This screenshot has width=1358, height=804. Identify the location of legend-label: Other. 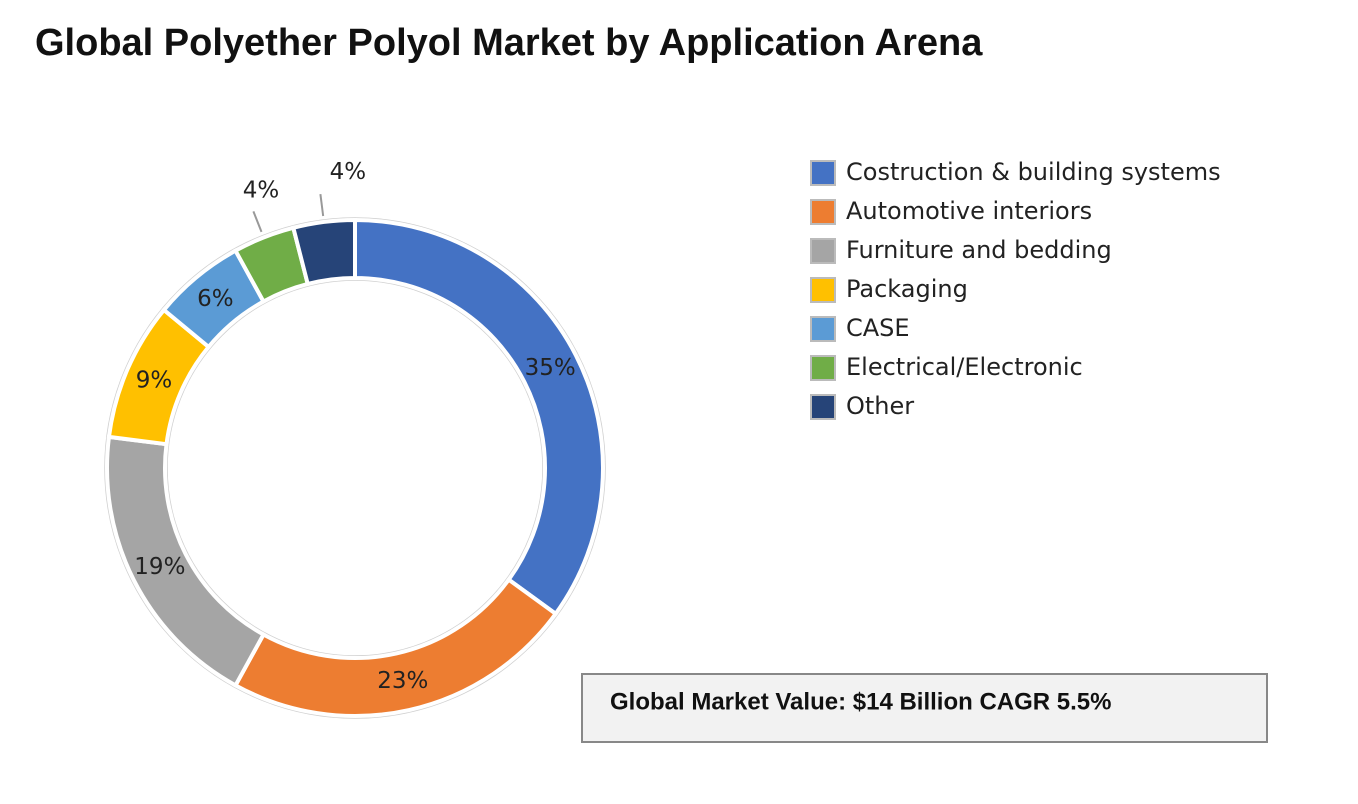
(880, 406).